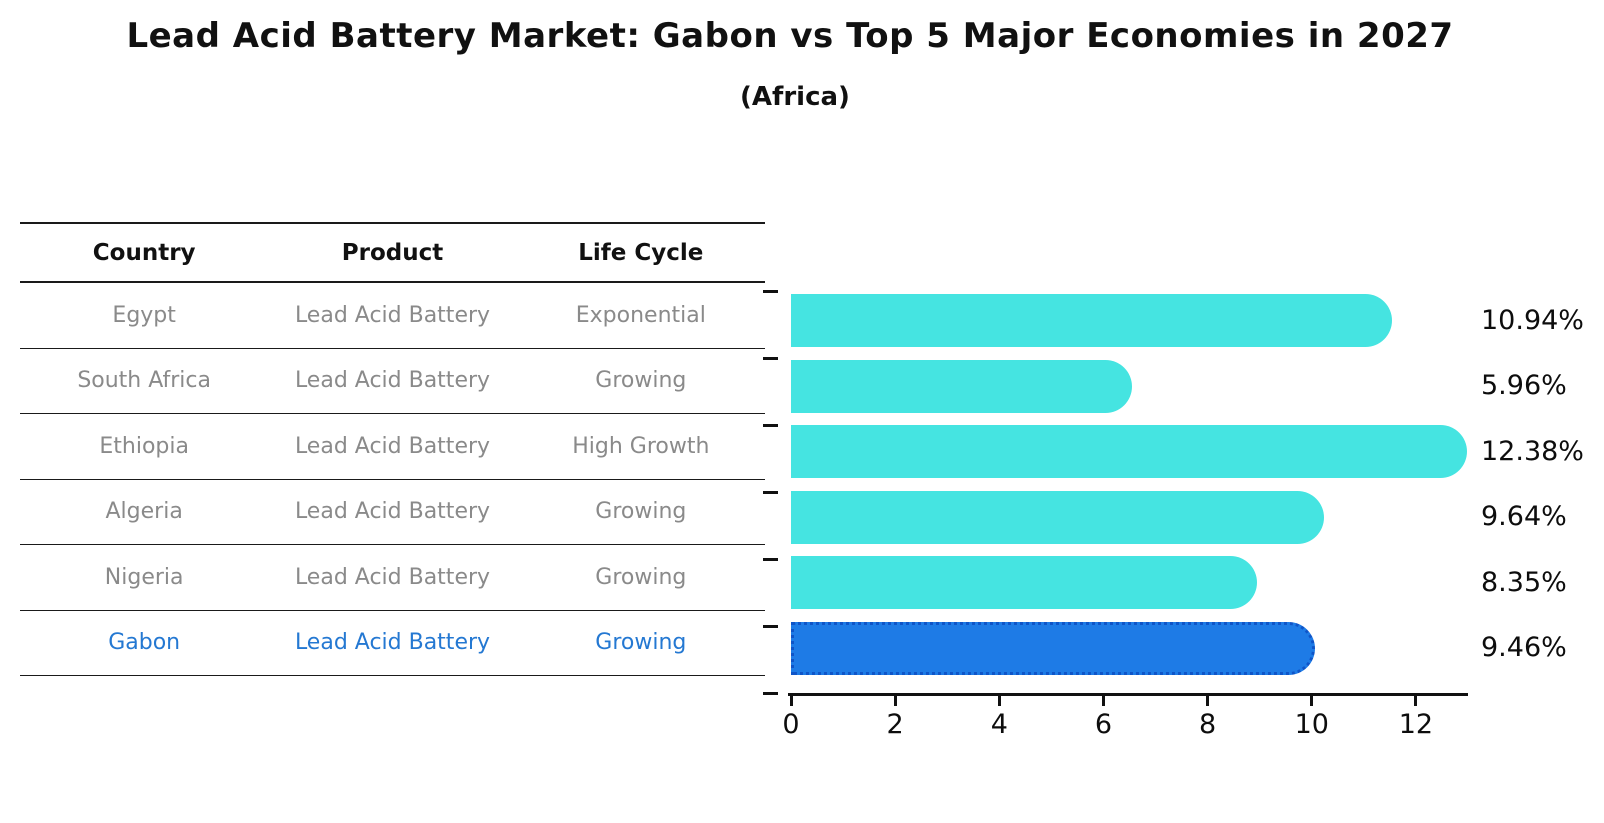 This screenshot has height=823, width=1604. What do you see at coordinates (1208, 724) in the screenshot?
I see `x-ticklabel-8: 8` at bounding box center [1208, 724].